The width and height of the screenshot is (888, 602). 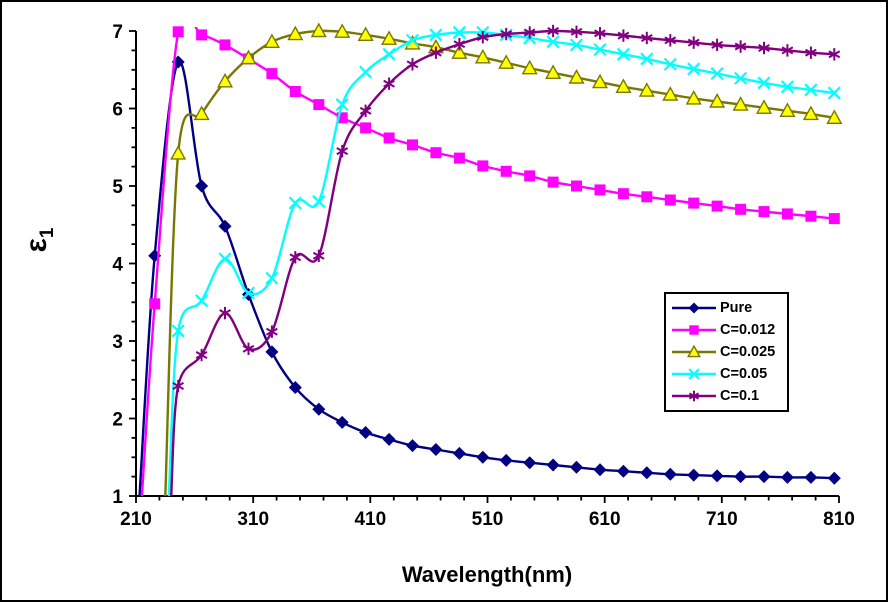 I want to click on x-tick-label: 210, so click(x=136, y=519).